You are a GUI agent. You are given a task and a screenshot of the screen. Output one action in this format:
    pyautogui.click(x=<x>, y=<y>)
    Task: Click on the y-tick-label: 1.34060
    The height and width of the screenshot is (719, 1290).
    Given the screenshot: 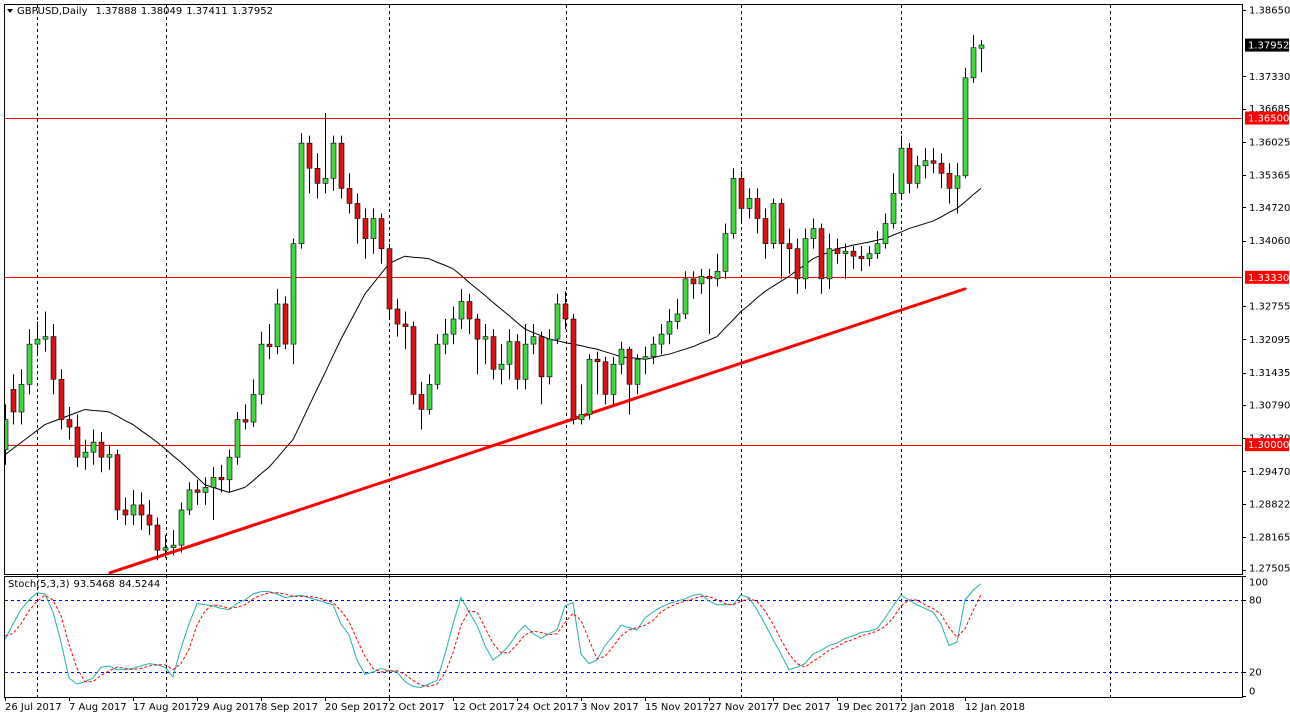 What is the action you would take?
    pyautogui.click(x=1269, y=241)
    